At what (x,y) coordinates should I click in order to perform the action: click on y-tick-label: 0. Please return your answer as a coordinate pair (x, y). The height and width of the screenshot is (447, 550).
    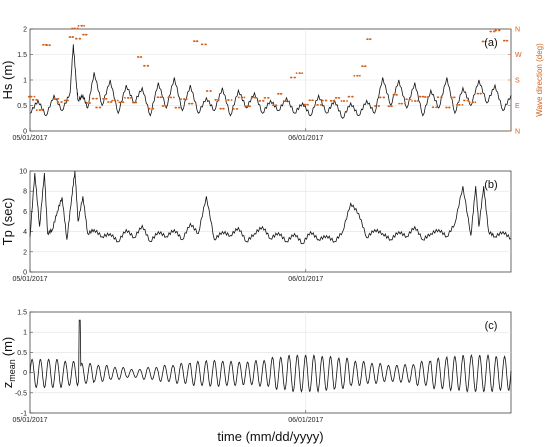
    Looking at the image, I should click on (25, 132).